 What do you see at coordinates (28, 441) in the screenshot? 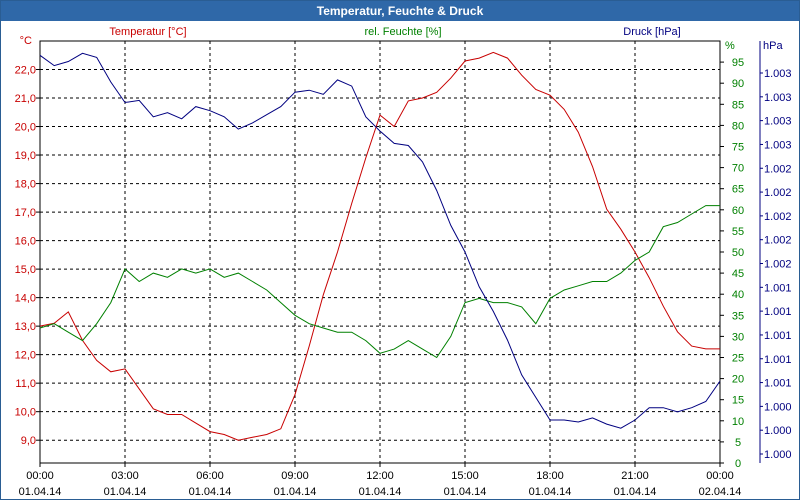
I see `temperature-tick-label: 9,0` at bounding box center [28, 441].